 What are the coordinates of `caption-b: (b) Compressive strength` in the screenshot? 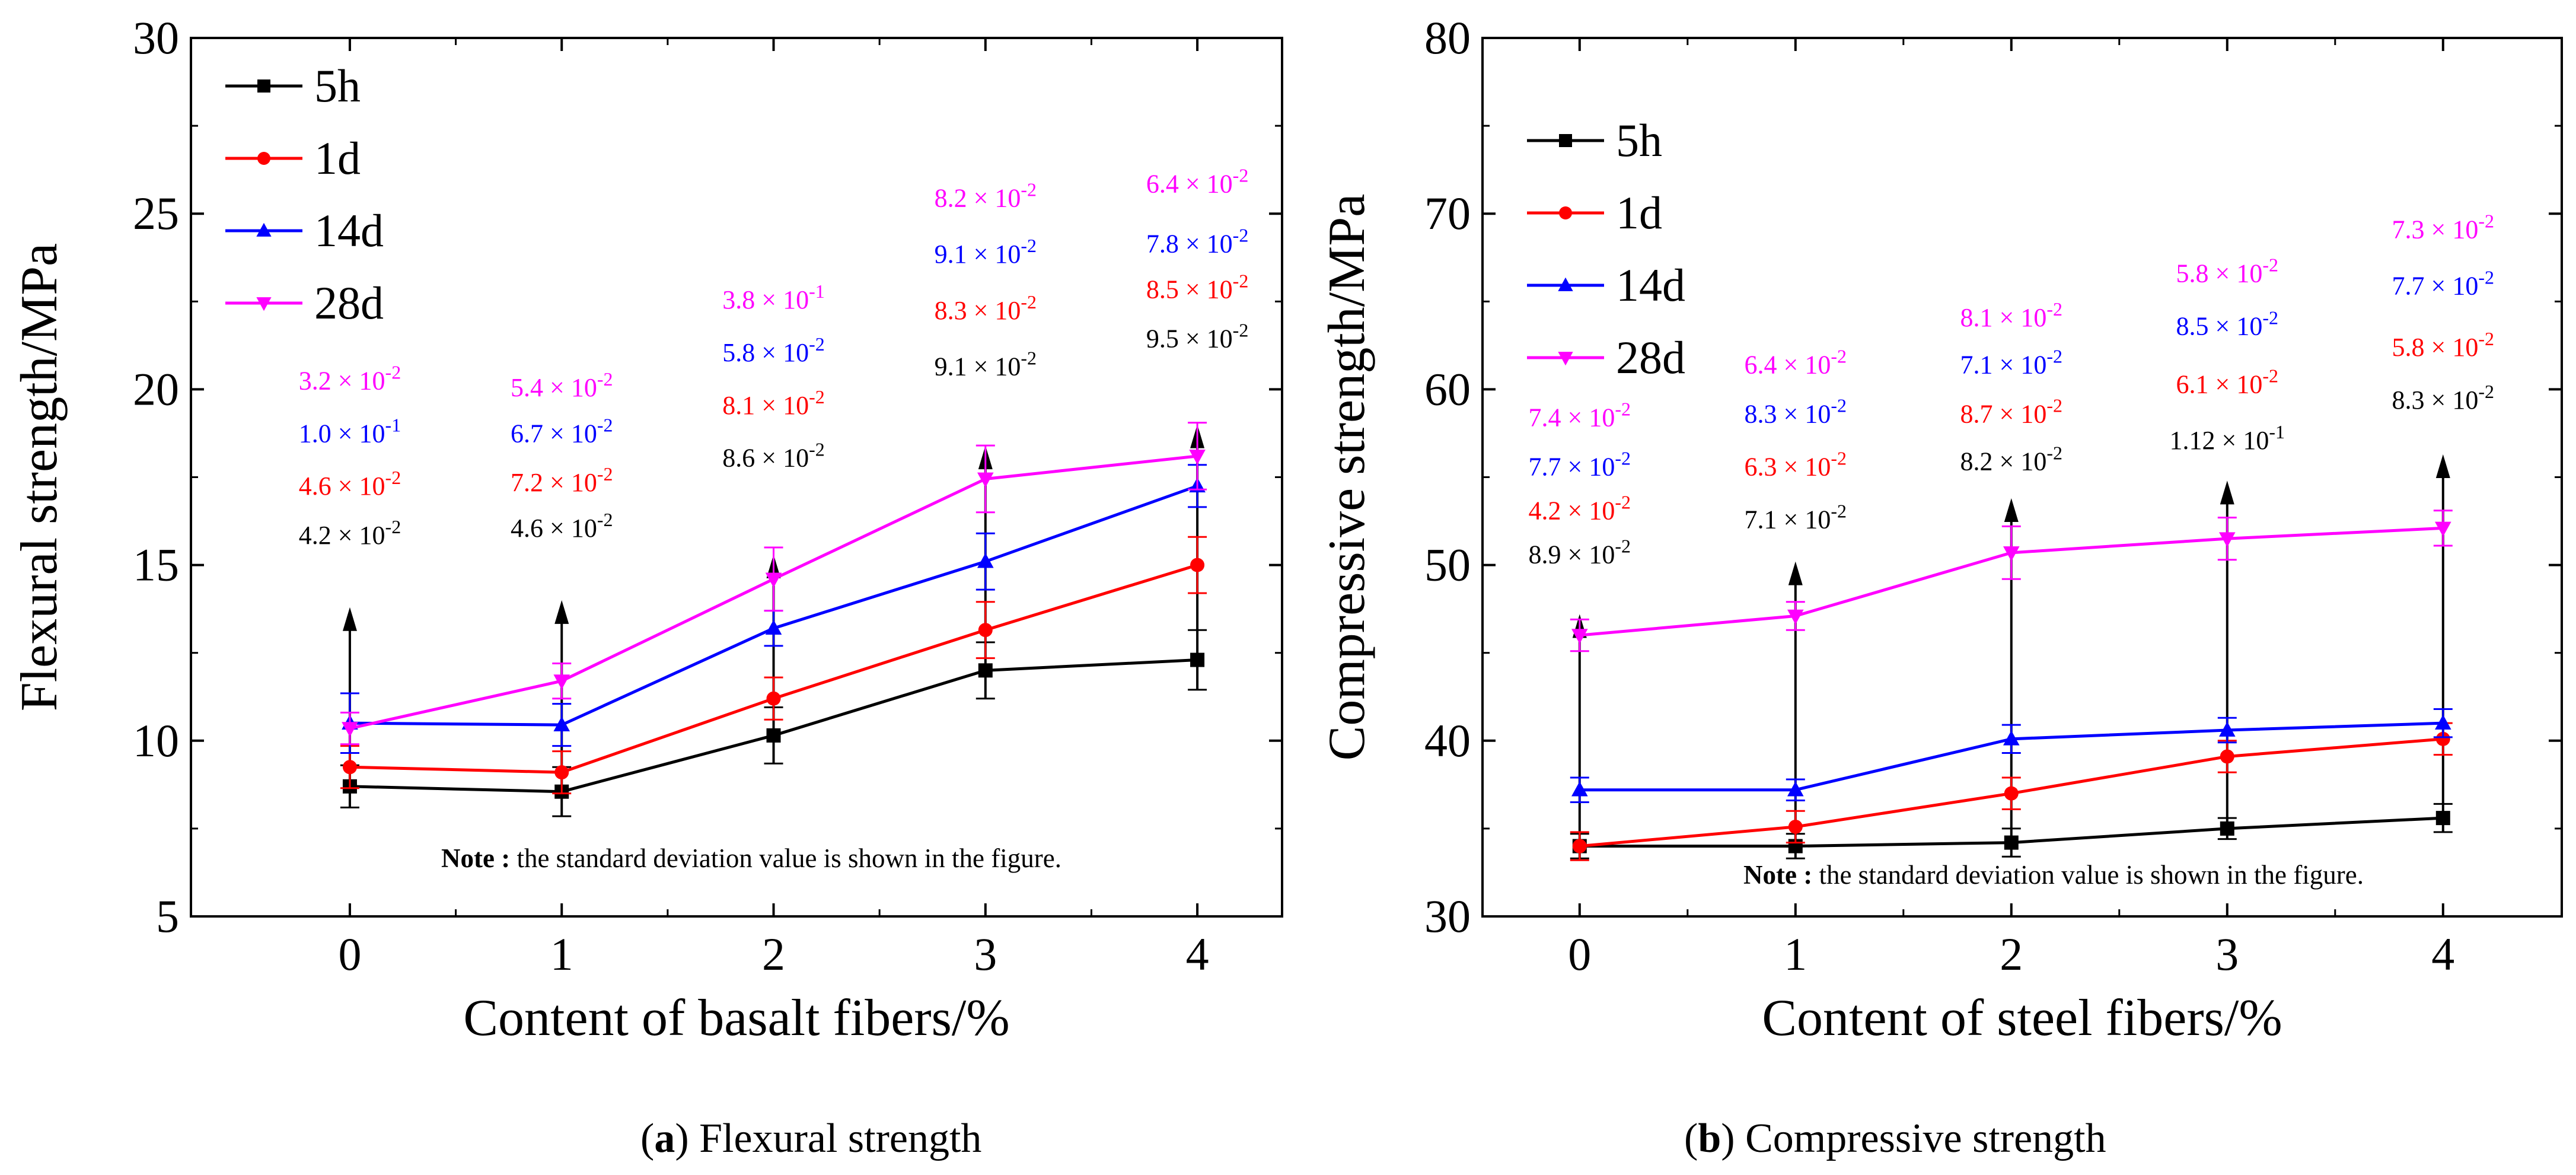 It's located at (1895, 1138).